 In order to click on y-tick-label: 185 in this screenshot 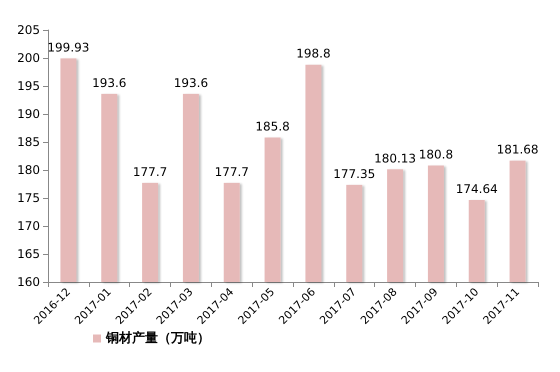, I will do `click(28, 142)`.